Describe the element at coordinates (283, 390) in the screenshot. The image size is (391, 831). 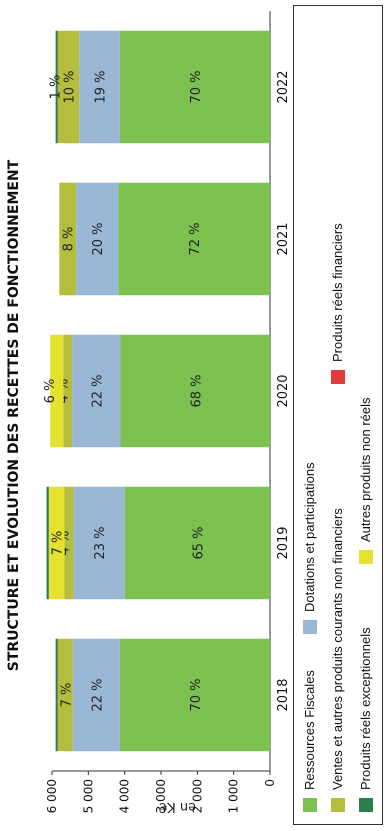
I see `x-tick-label: 2020` at that location.